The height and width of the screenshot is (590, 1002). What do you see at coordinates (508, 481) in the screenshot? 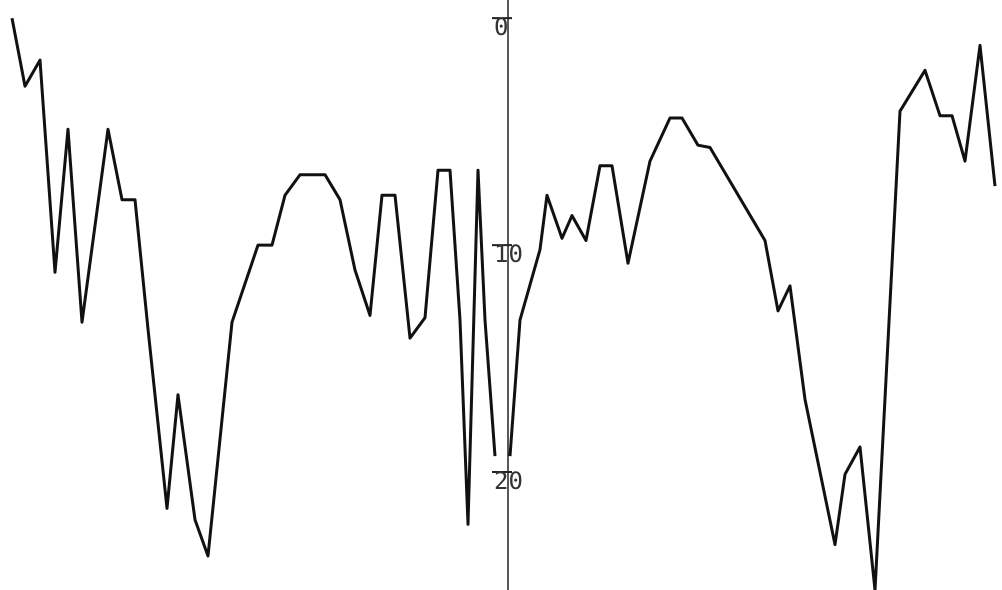
I see `y-tick-label: 20` at bounding box center [508, 481].